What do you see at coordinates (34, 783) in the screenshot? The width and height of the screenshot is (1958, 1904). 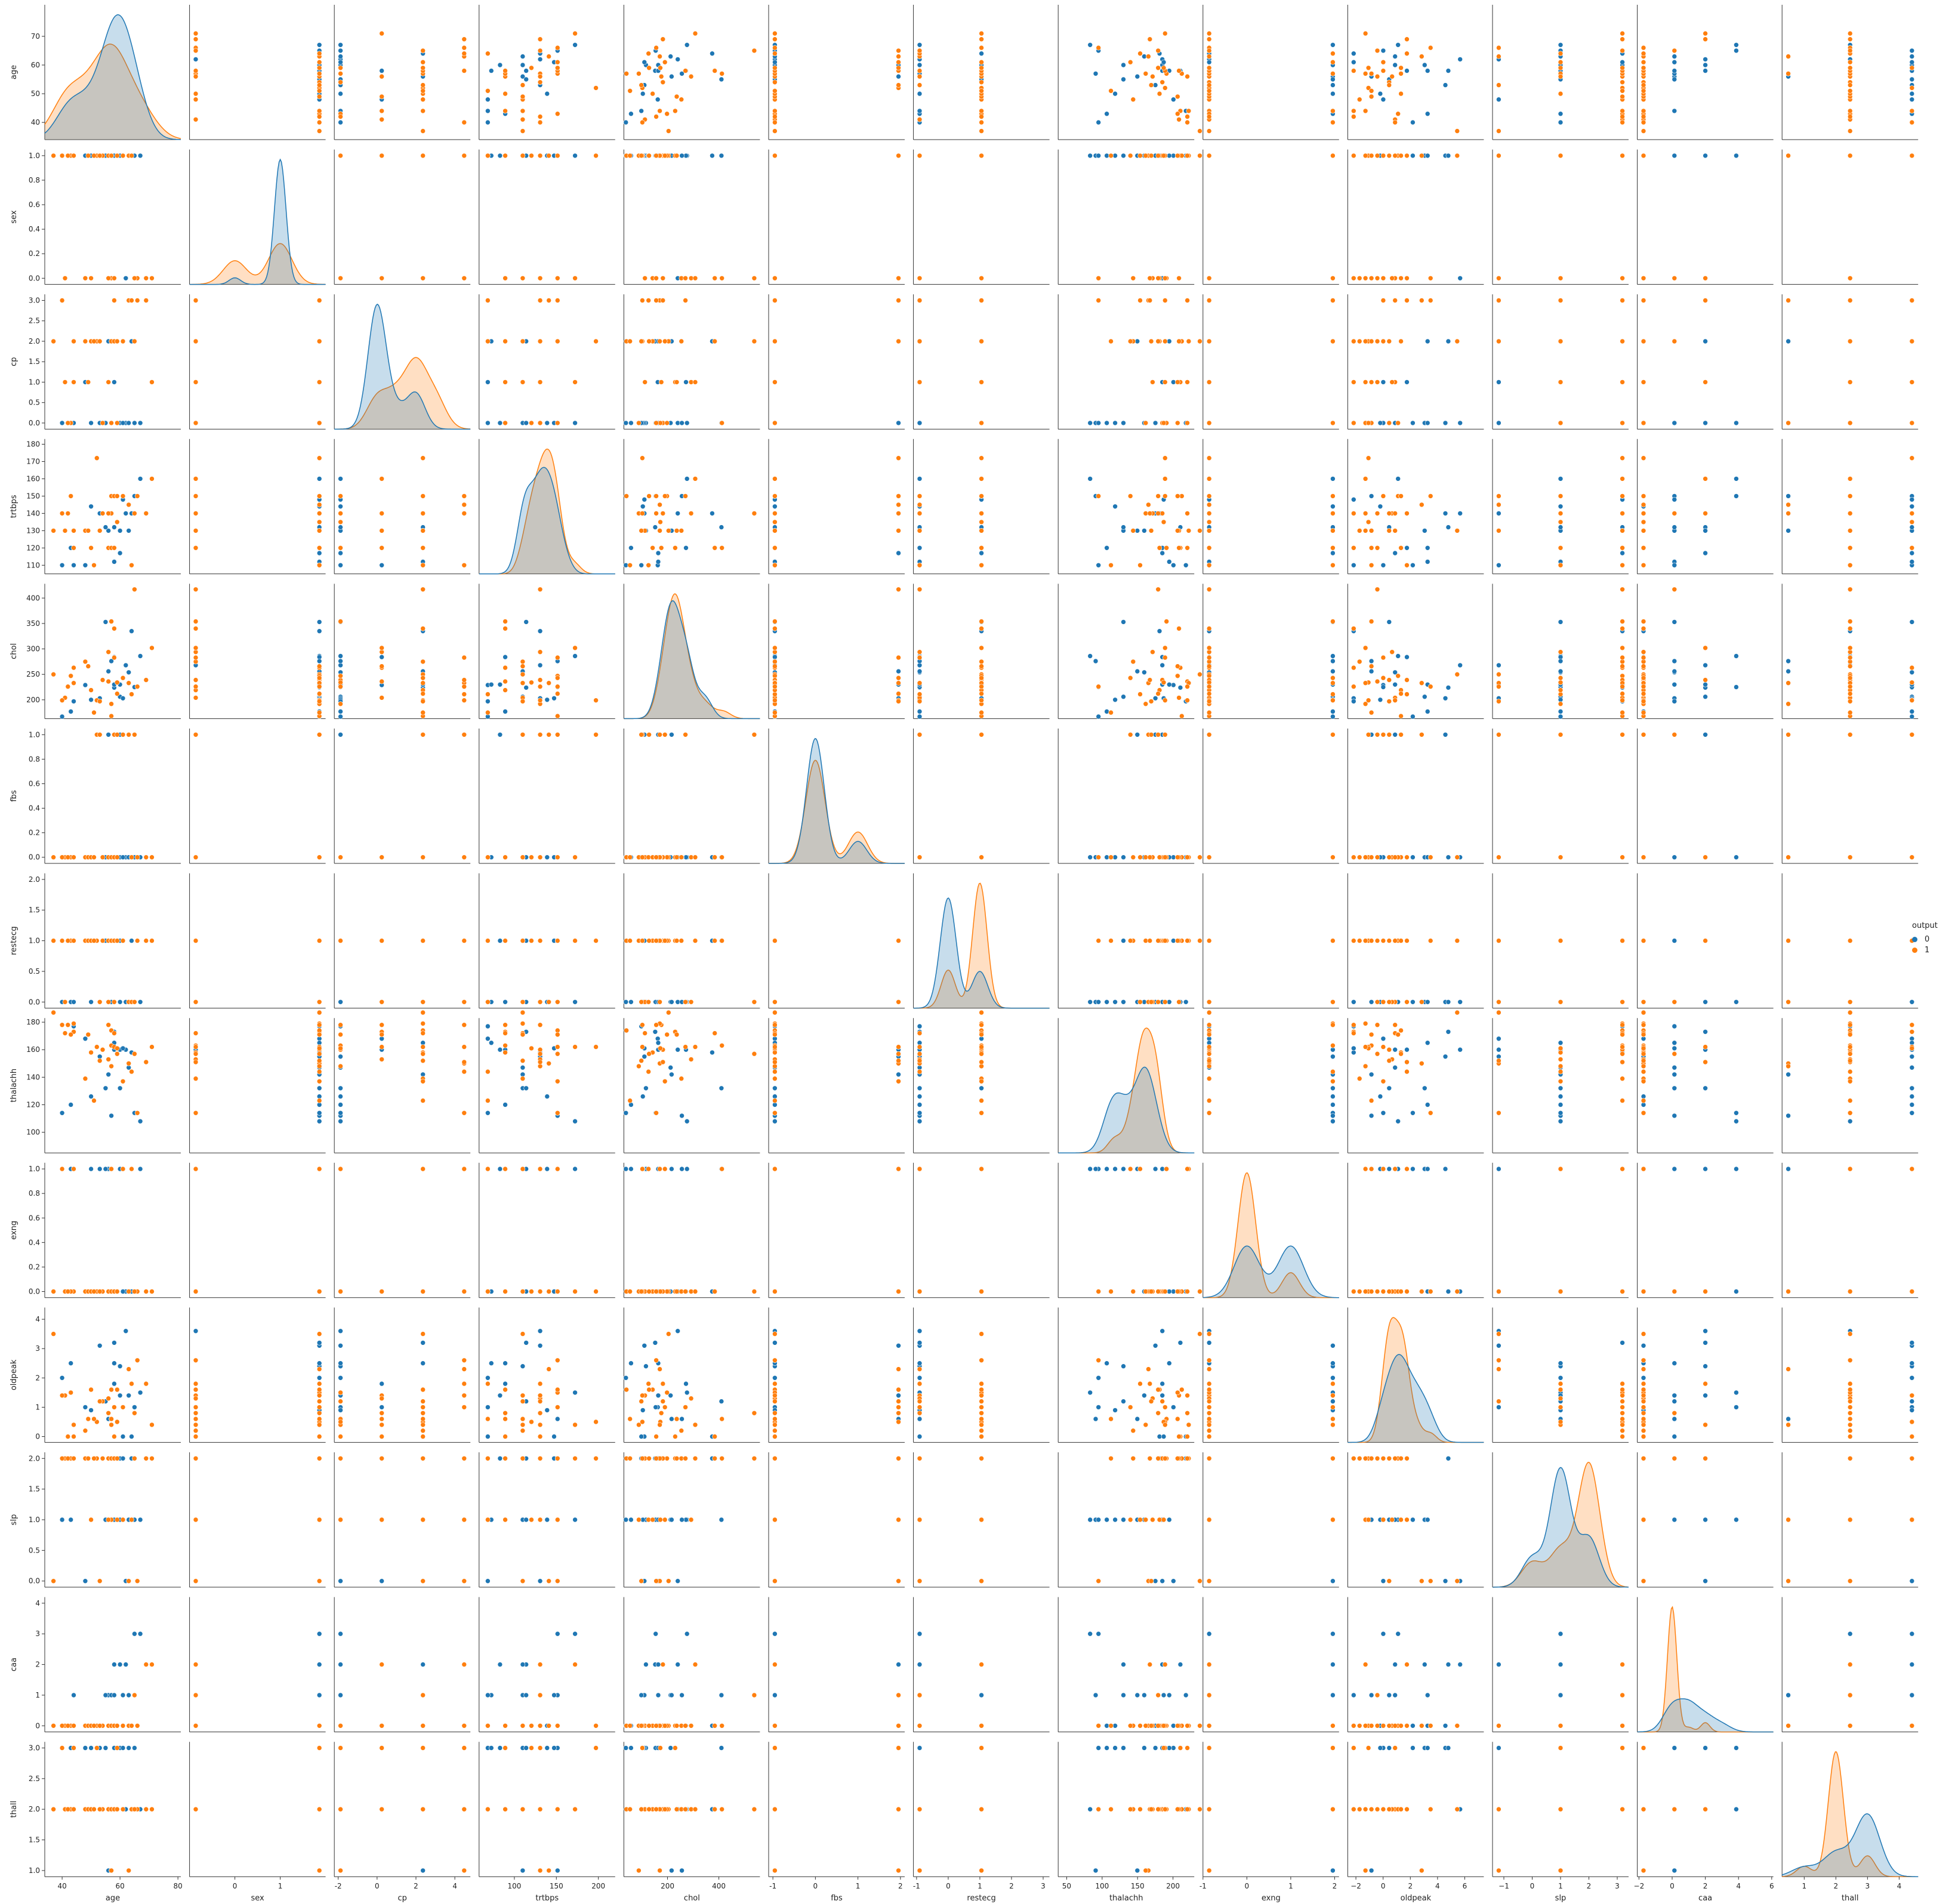 I see `ytick-label-fbs-3: 0.6` at bounding box center [34, 783].